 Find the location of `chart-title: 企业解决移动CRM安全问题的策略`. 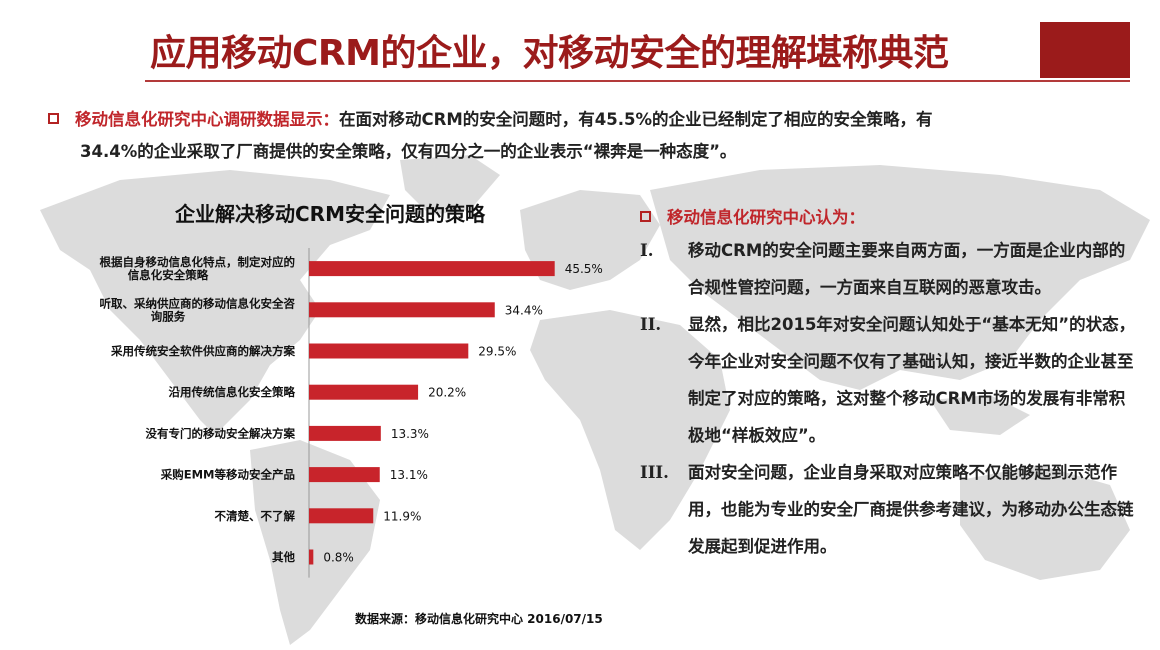

chart-title: 企业解决移动CRM安全问题的策略 is located at coordinates (330, 214).